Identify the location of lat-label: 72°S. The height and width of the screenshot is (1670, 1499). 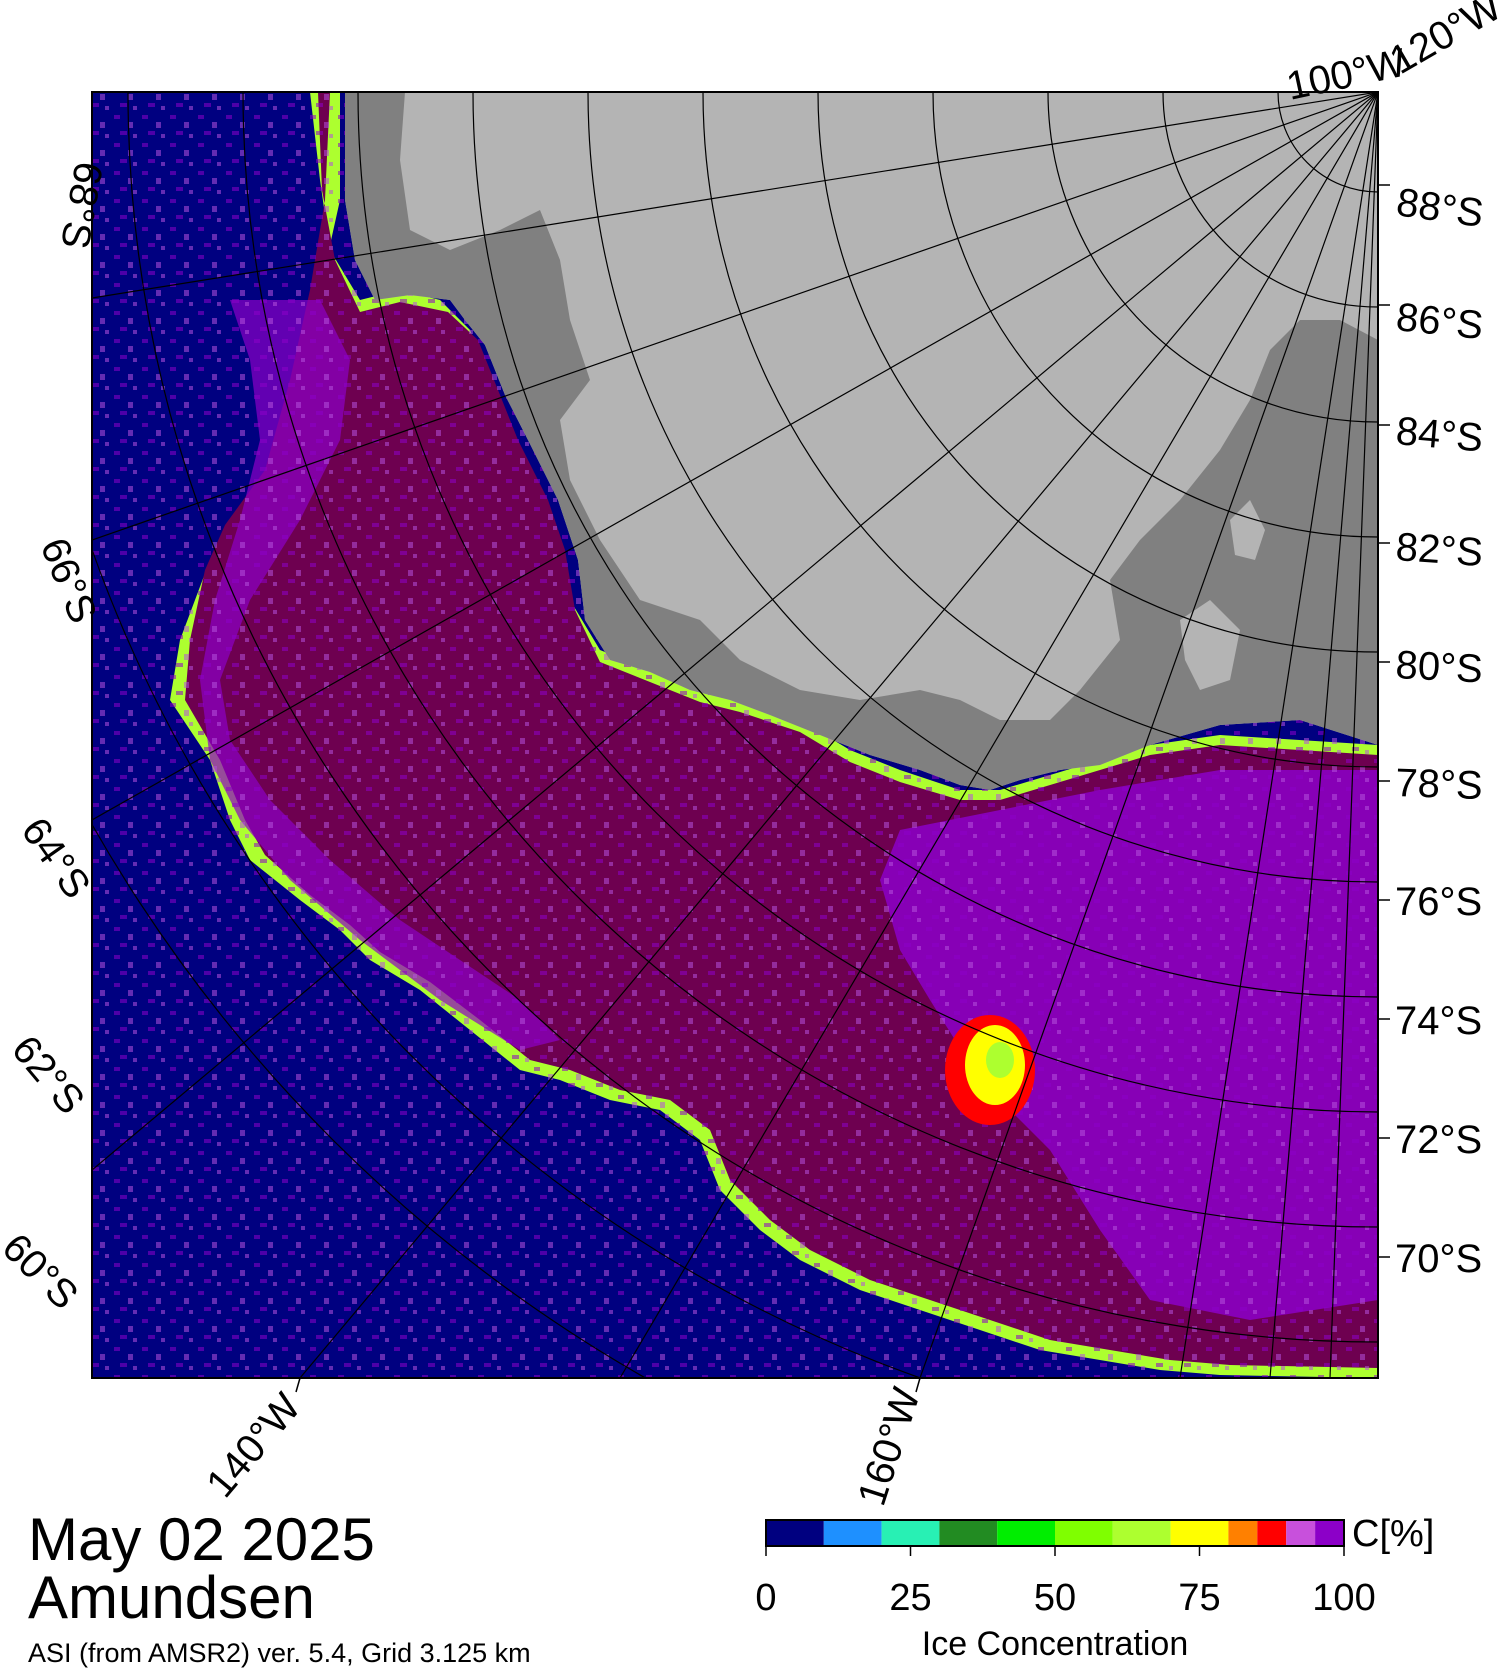
(1438, 1140).